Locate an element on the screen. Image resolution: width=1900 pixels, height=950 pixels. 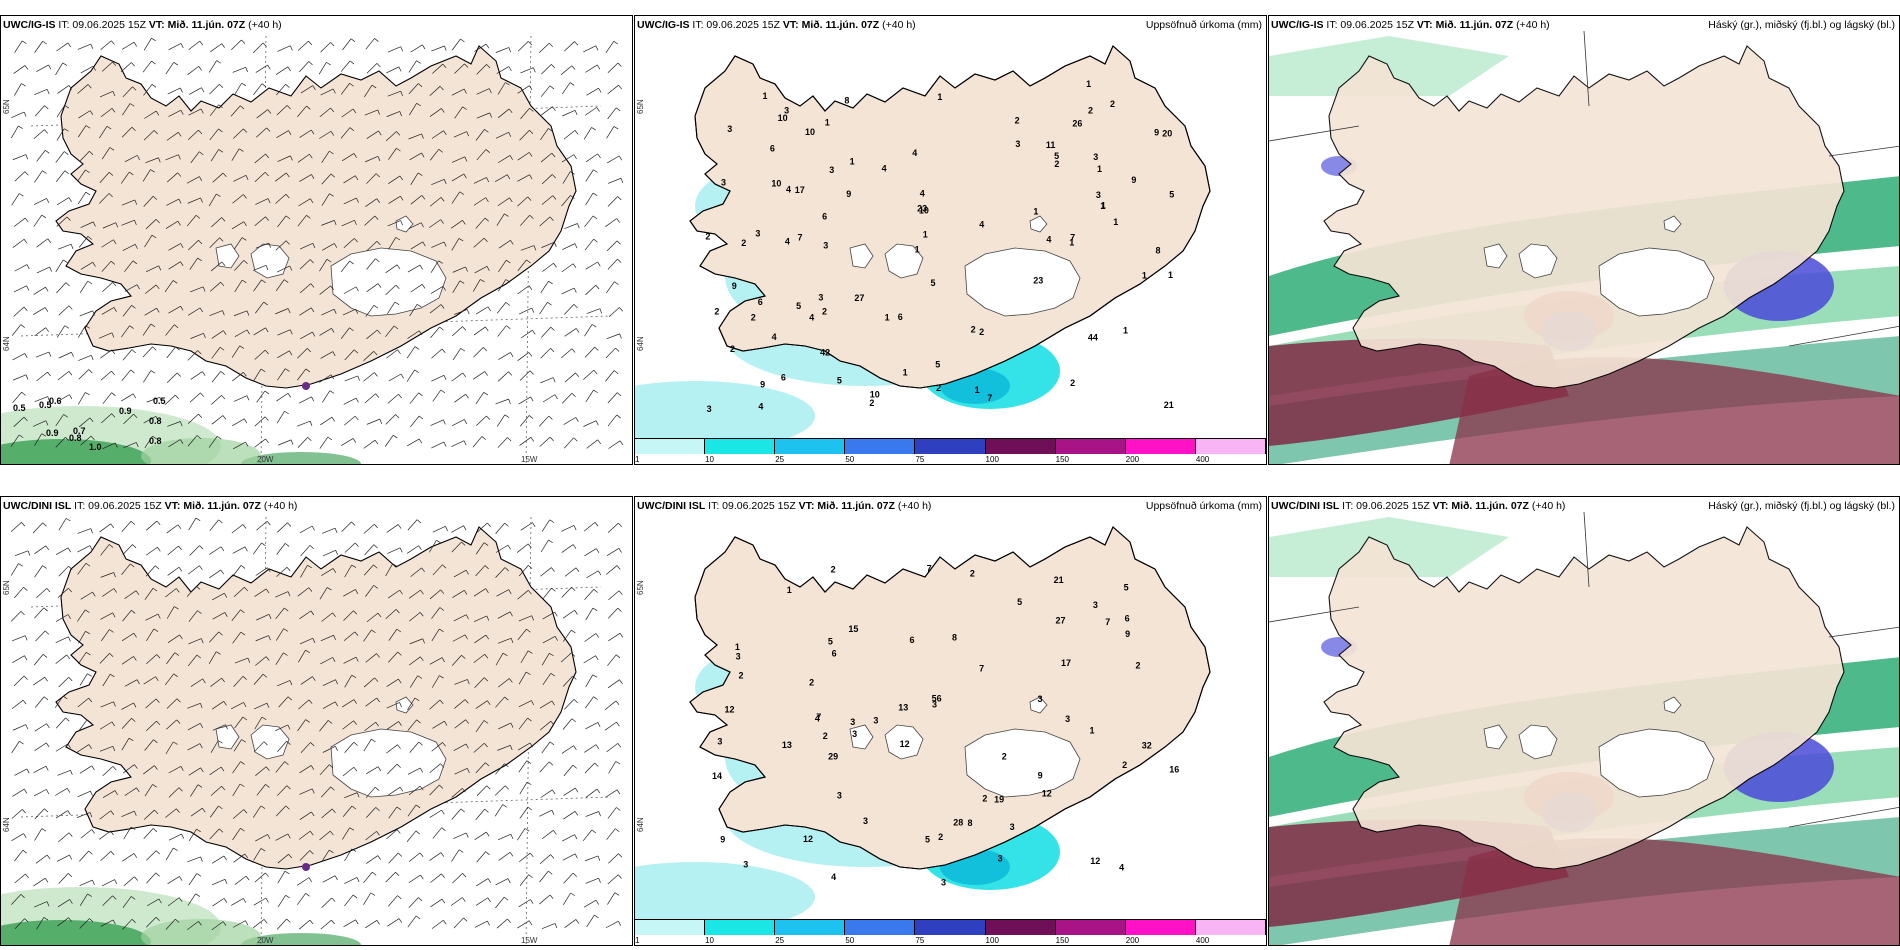
precip-value: 20 is located at coordinates (1167, 133).